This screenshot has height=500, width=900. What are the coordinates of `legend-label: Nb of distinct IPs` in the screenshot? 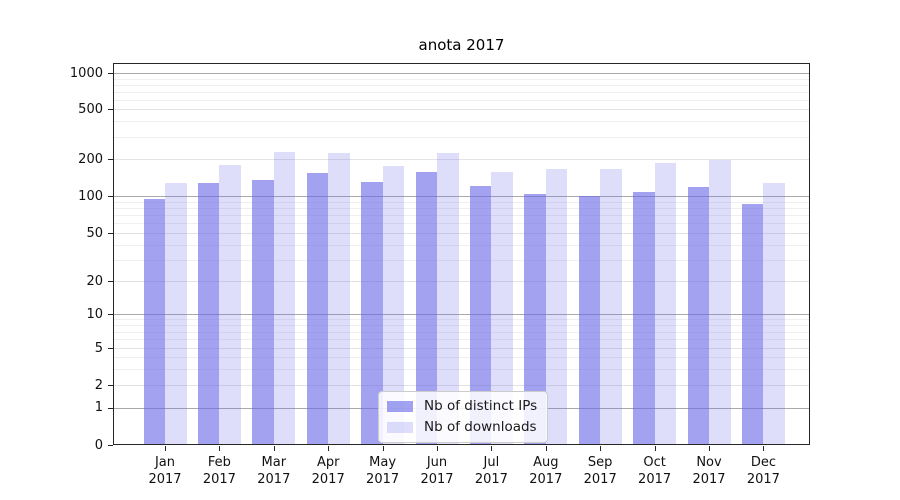 It's located at (481, 406).